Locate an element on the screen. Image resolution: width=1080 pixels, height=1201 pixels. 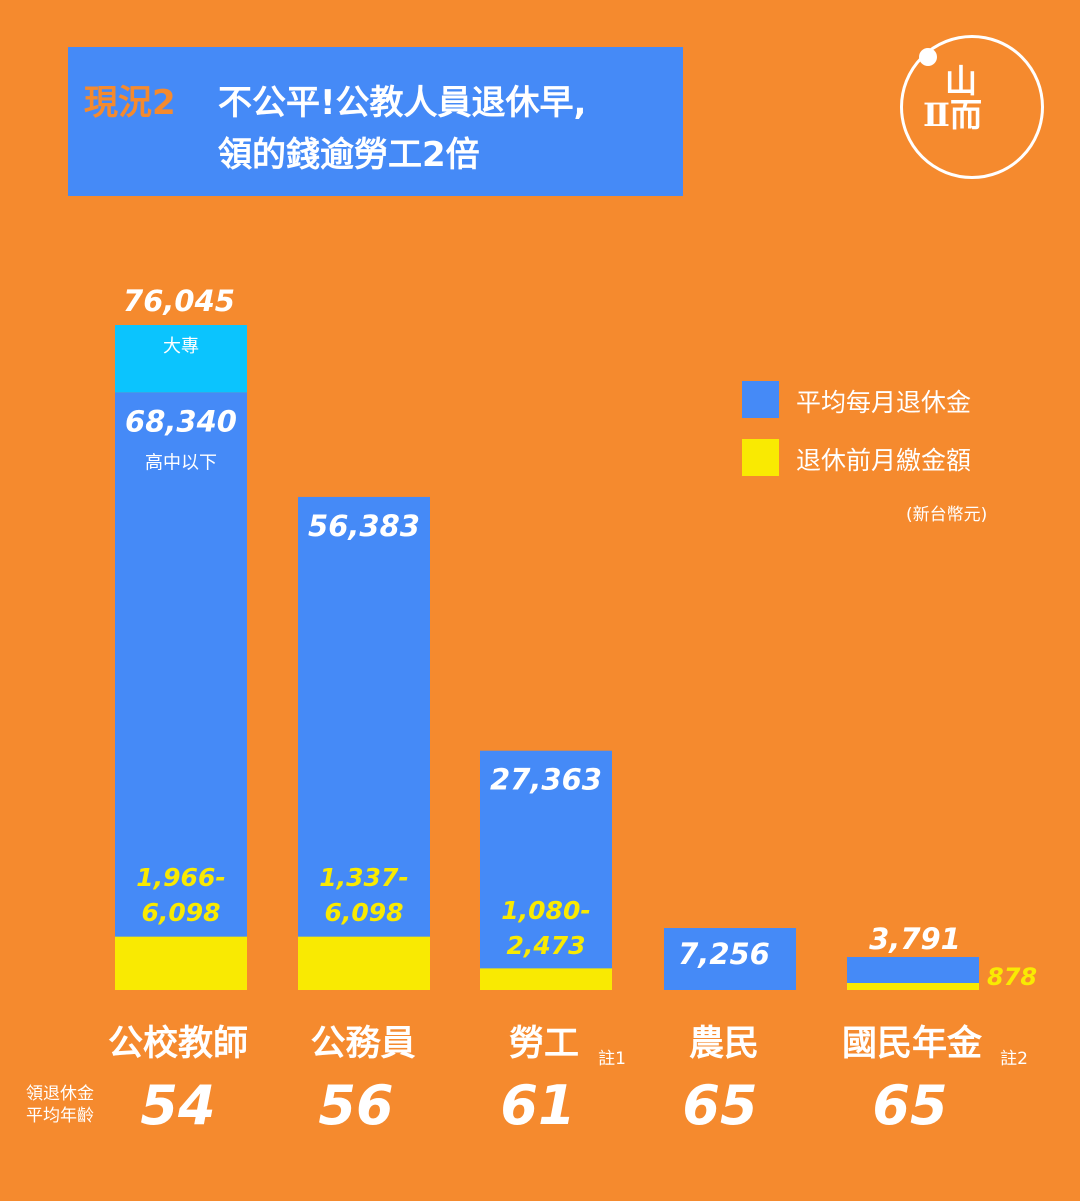
age-label-line-2: 平均年齡 is located at coordinates (60, 1116).